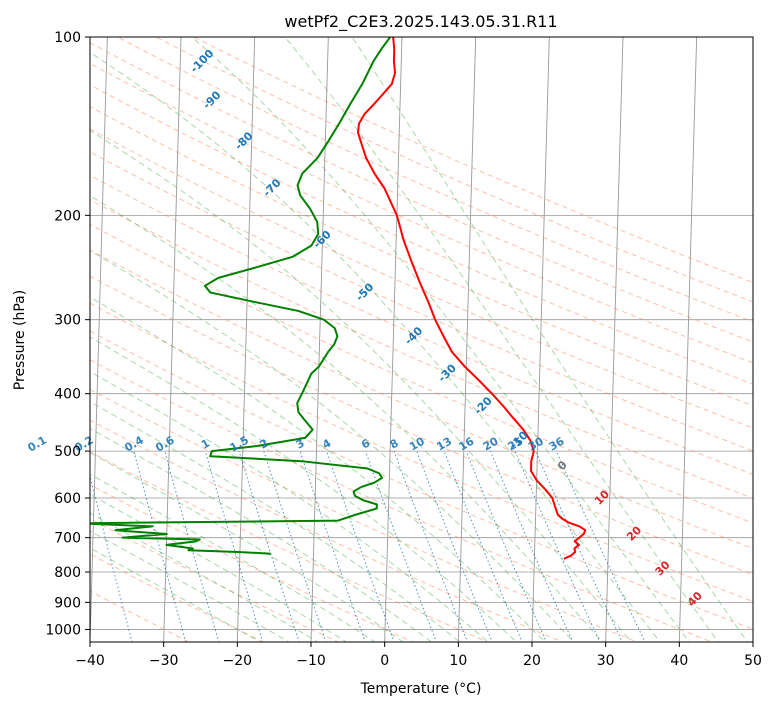 This screenshot has width=775, height=708. I want to click on height-label: -30, so click(447, 372).